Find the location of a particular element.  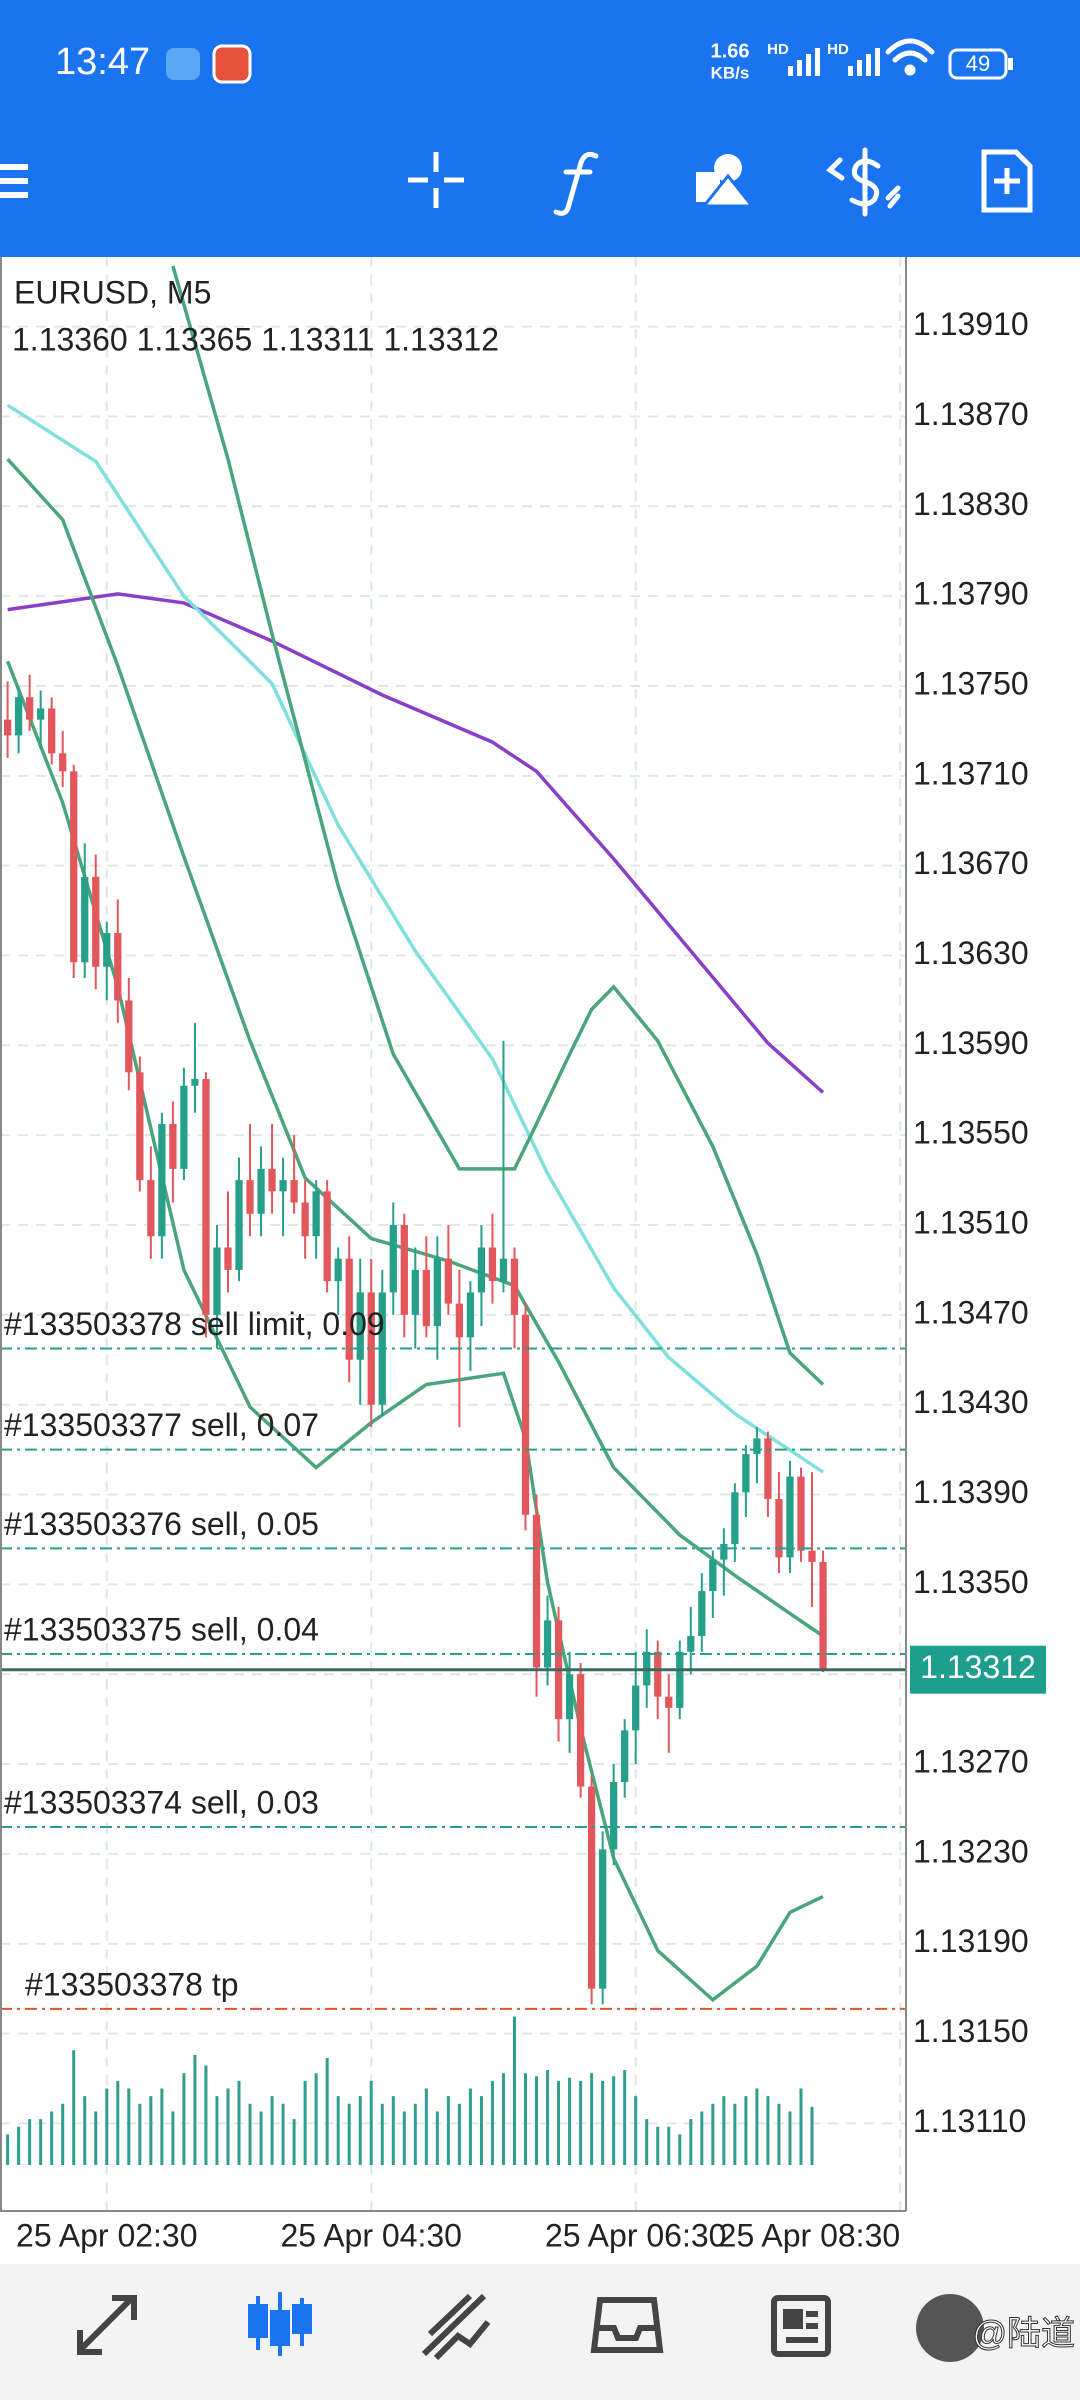

battery-tip is located at coordinates (1010, 64).